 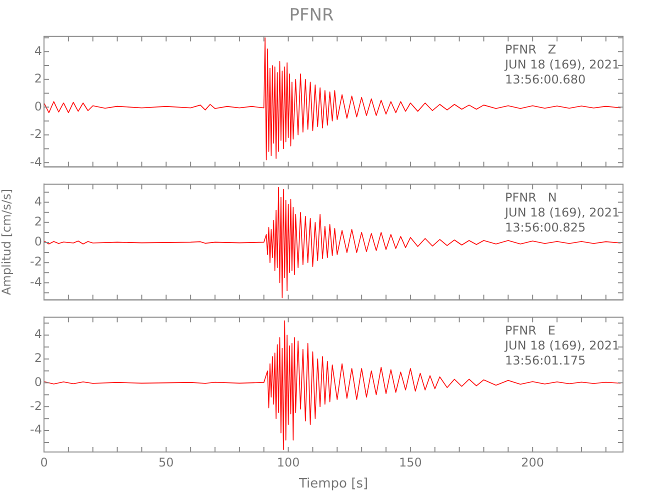 I want to click on annotation: PFNR Z, so click(x=530, y=49).